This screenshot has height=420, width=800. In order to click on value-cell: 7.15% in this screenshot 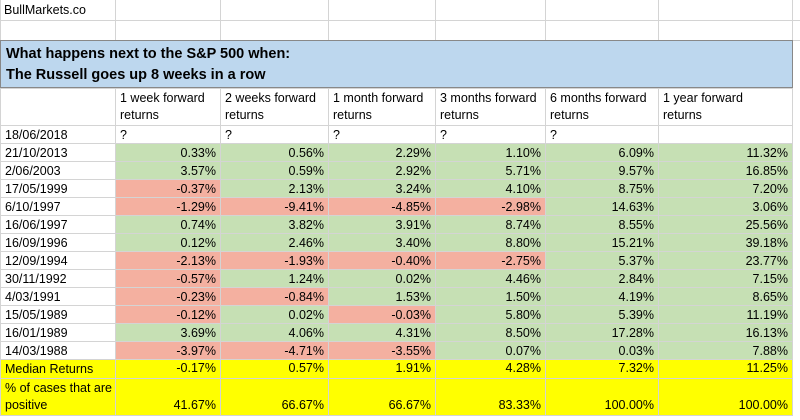, I will do `click(725, 278)`.